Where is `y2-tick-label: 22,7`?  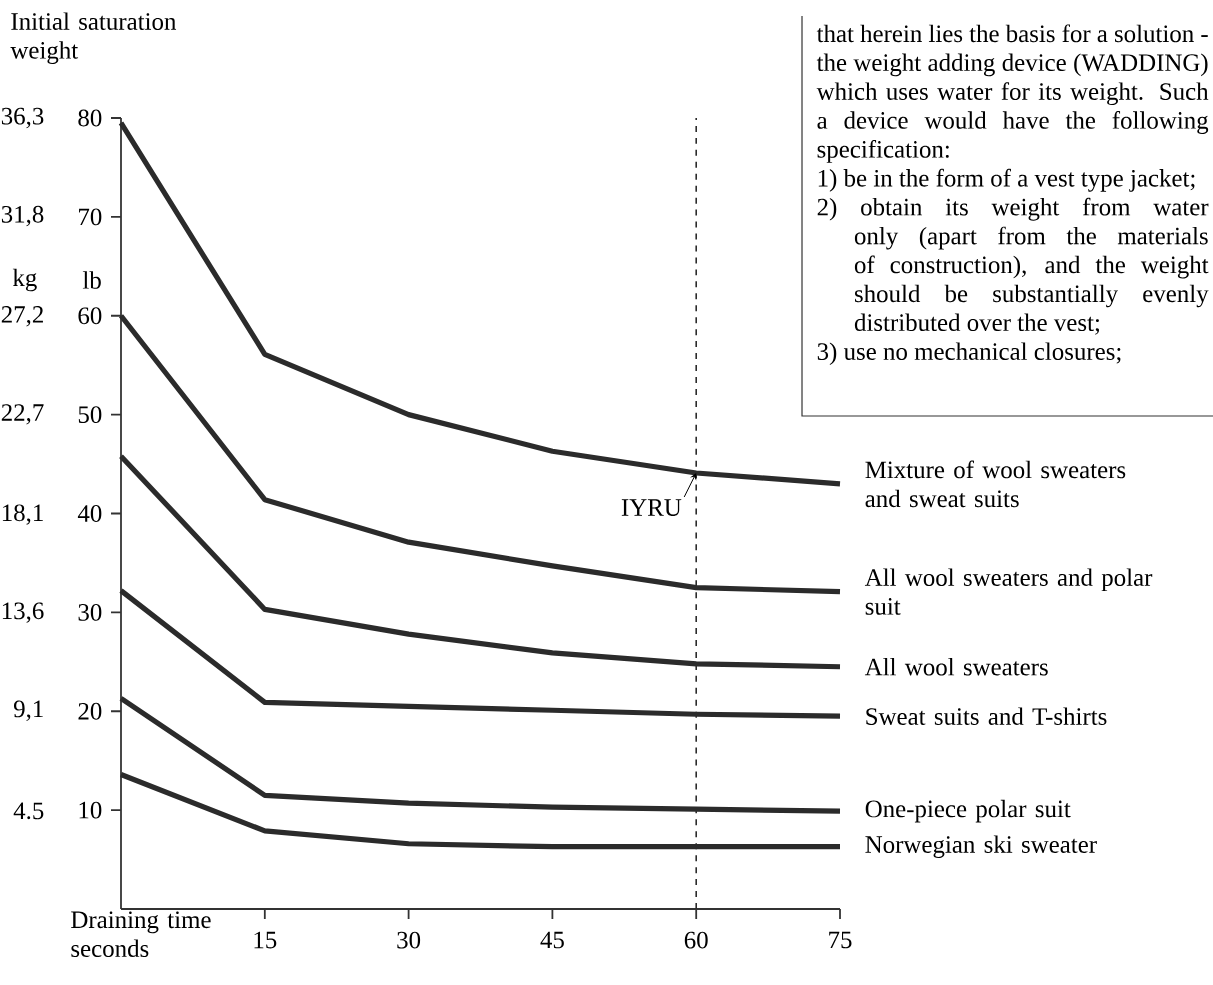 y2-tick-label: 22,7 is located at coordinates (22, 414).